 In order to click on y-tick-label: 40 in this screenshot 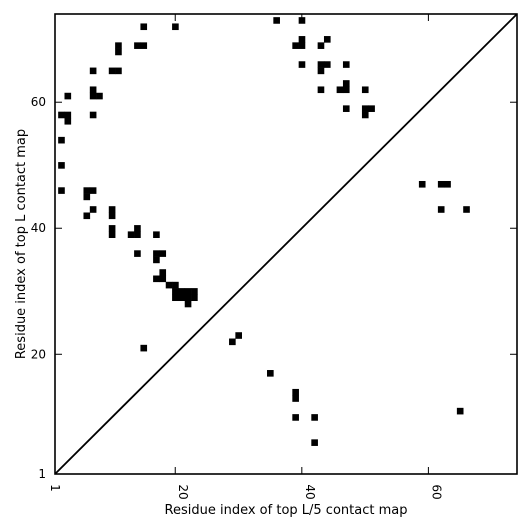, I will do `click(38, 228)`.